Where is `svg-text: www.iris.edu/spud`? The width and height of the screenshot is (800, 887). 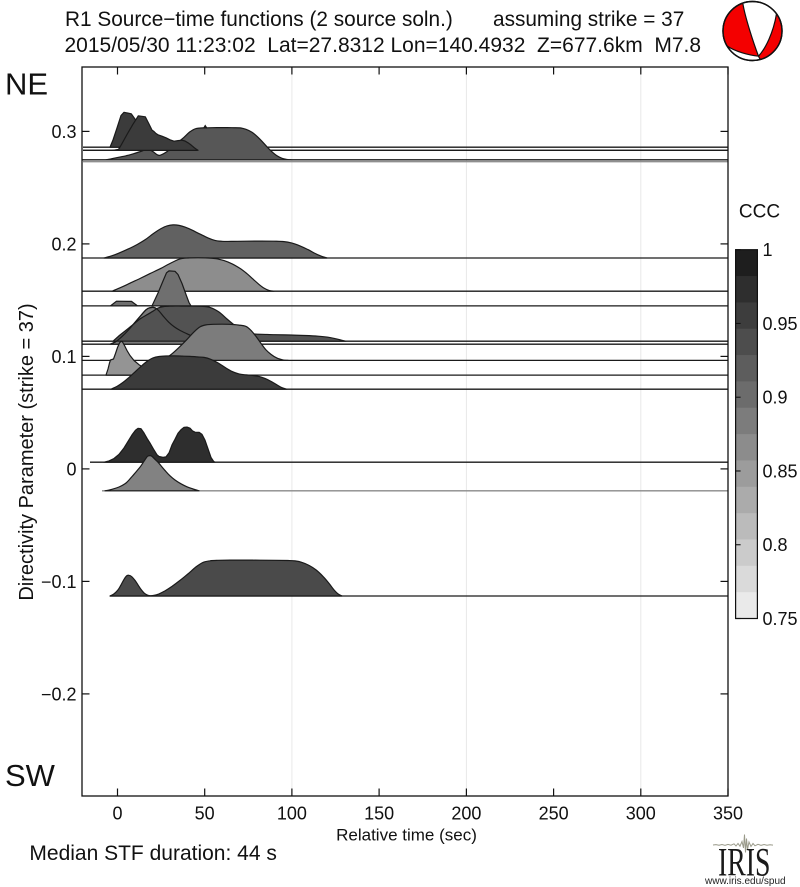 svg-text: www.iris.edu/spud is located at coordinates (745, 881).